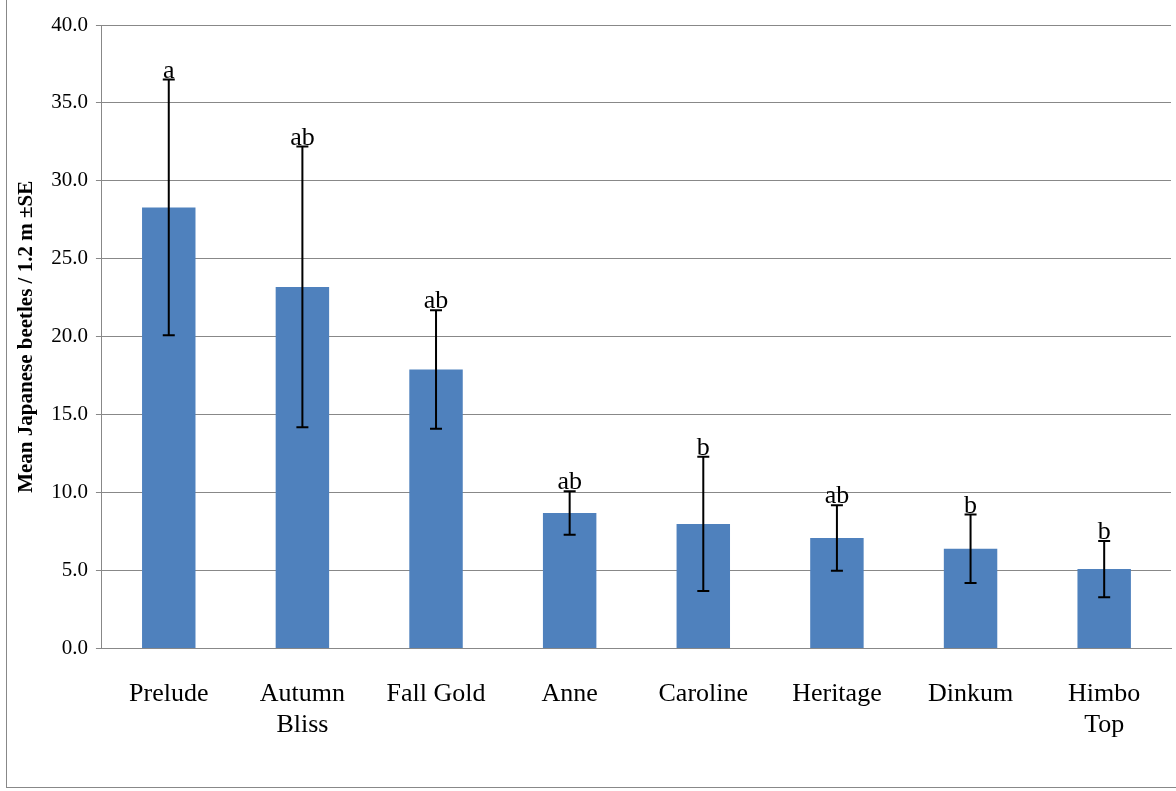 The image size is (1176, 791). I want to click on x-tick-label: Autumn Bliss, so click(302, 708).